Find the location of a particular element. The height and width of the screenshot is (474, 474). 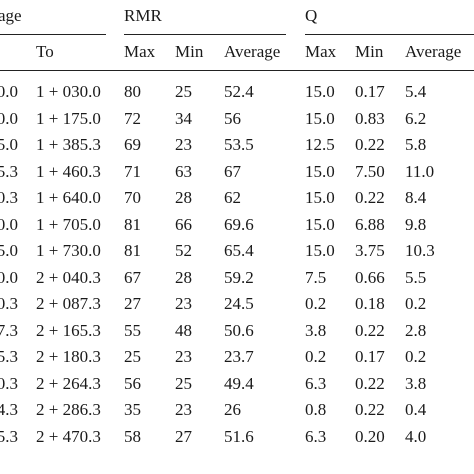

chainage-group-rule is located at coordinates (53, 35).